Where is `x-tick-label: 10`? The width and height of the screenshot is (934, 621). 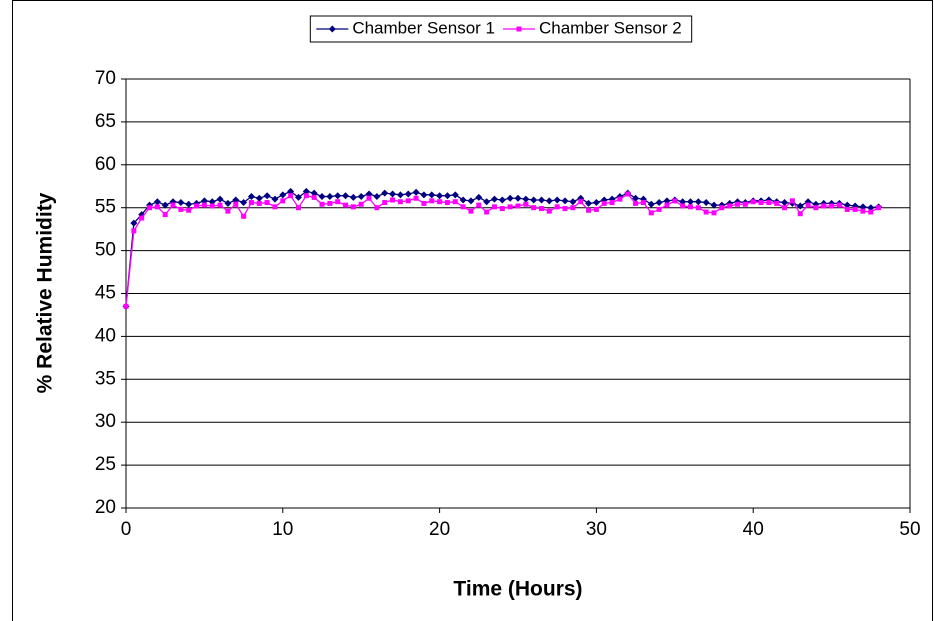 x-tick-label: 10 is located at coordinates (282, 529).